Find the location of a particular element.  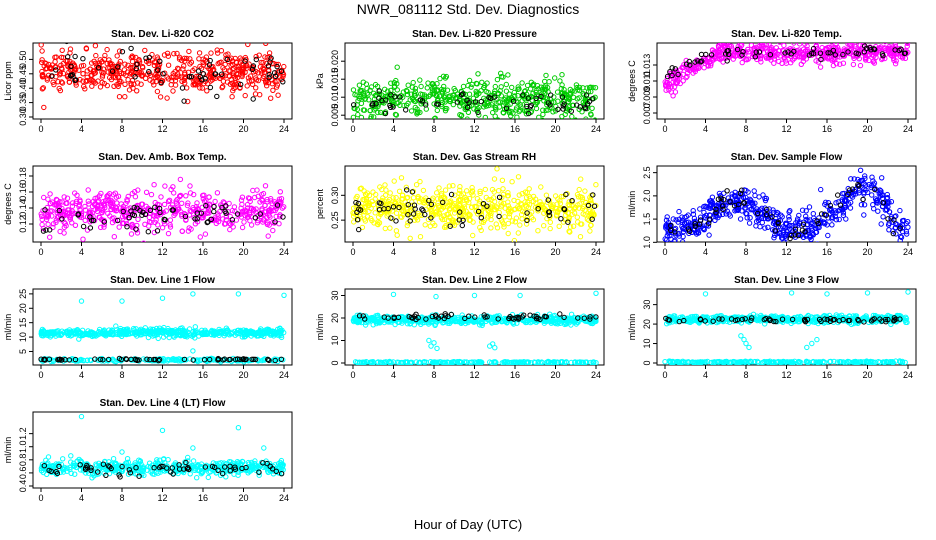

y-axis-label: degrees C is located at coordinates (8, 204).